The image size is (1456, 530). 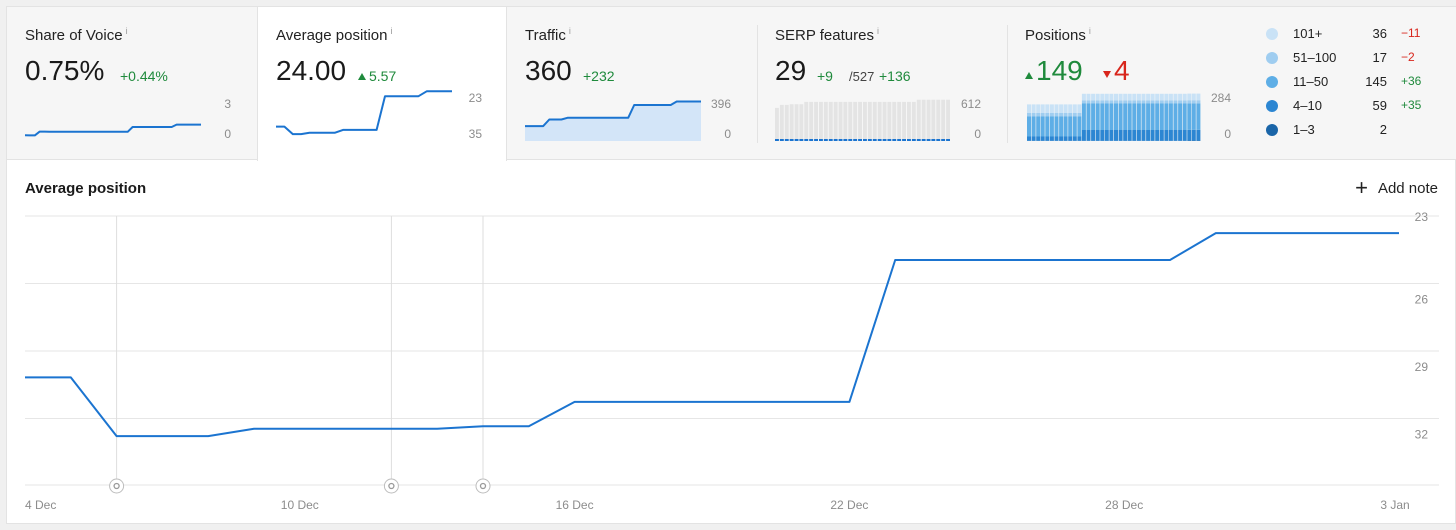 What do you see at coordinates (882, 83) in the screenshot?
I see `card-serp-features: SERP features i 29 +9 /527 +136 612 0` at bounding box center [882, 83].